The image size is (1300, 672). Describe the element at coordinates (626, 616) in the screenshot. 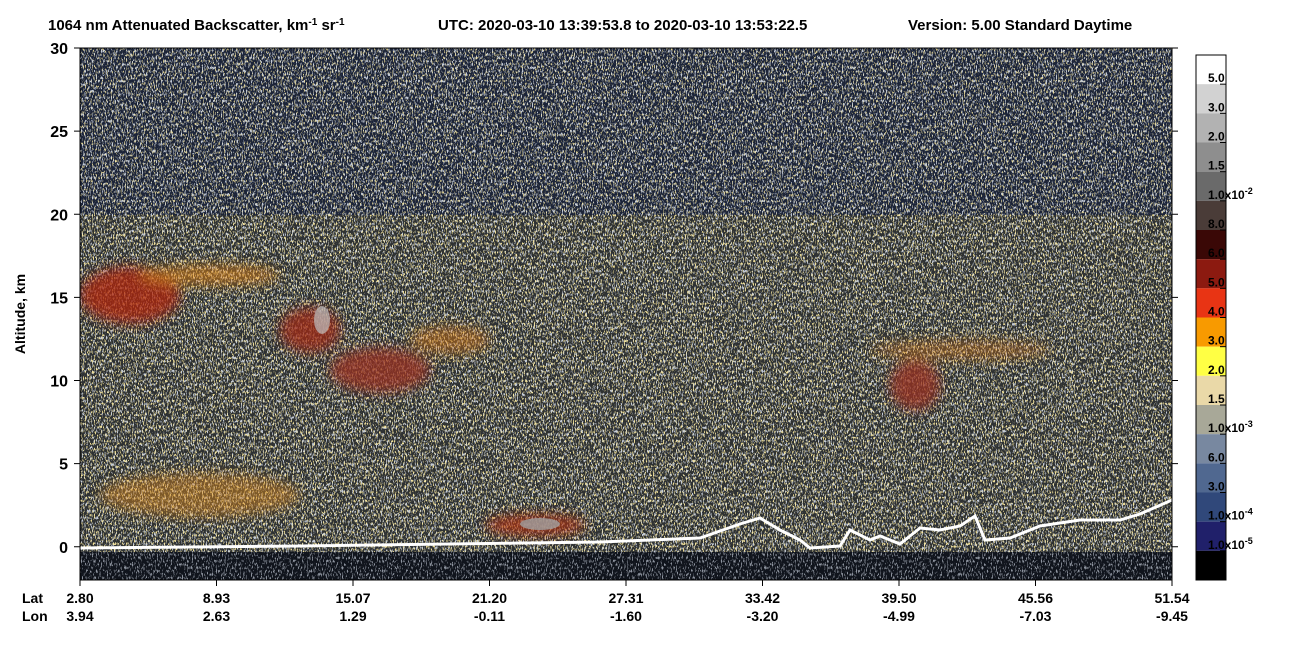

I see `lon-label: -1.60` at that location.